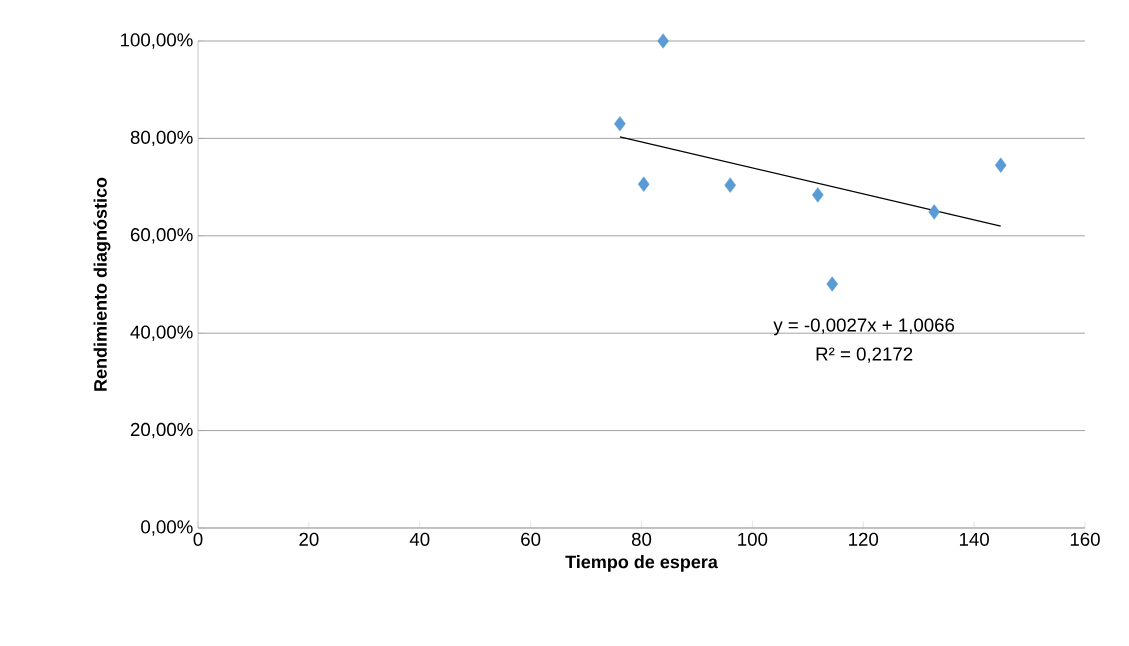  Describe the element at coordinates (157, 41) in the screenshot. I see `y-tick-label: 100,00%` at that location.